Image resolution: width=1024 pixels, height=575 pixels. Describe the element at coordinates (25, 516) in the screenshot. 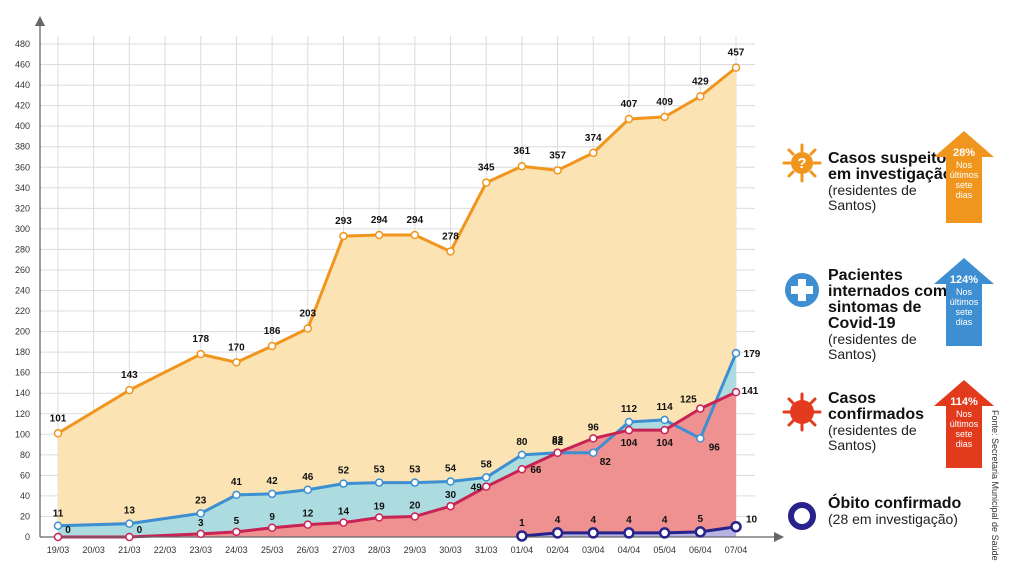

I see `y-tick-label: 20` at that location.